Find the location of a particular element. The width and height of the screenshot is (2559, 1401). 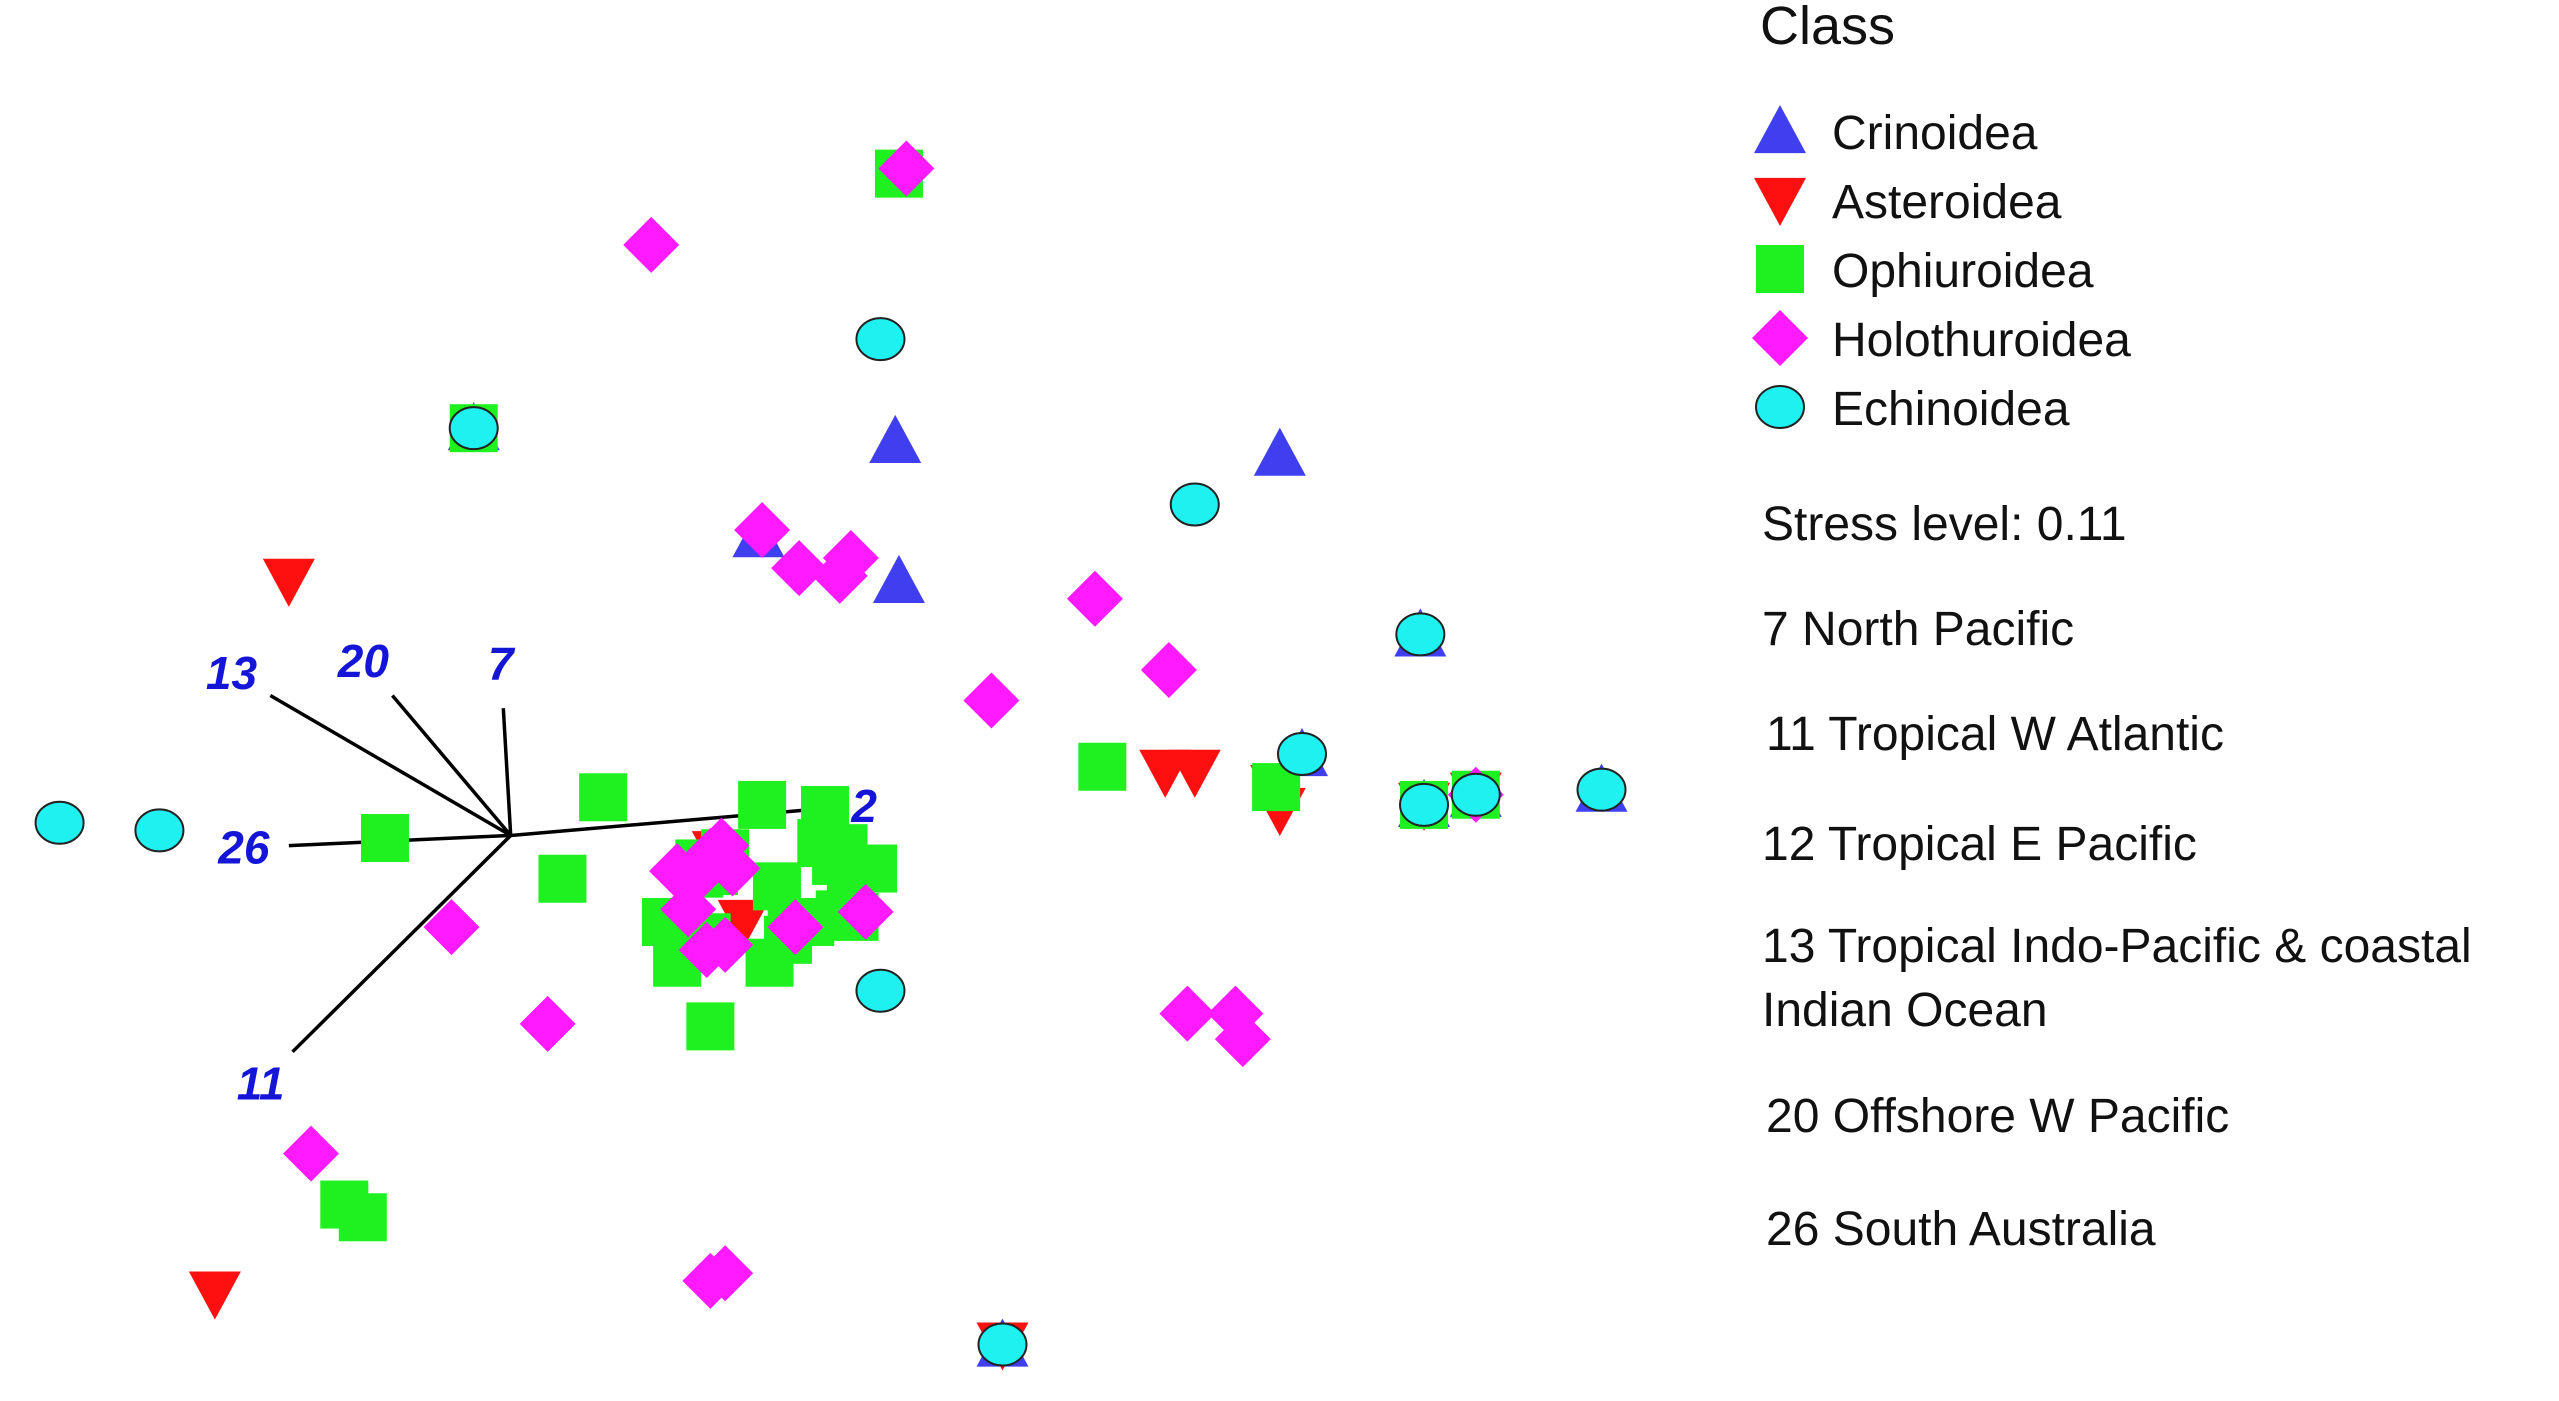

legend-marker-crinoidea is located at coordinates (1780, 129).